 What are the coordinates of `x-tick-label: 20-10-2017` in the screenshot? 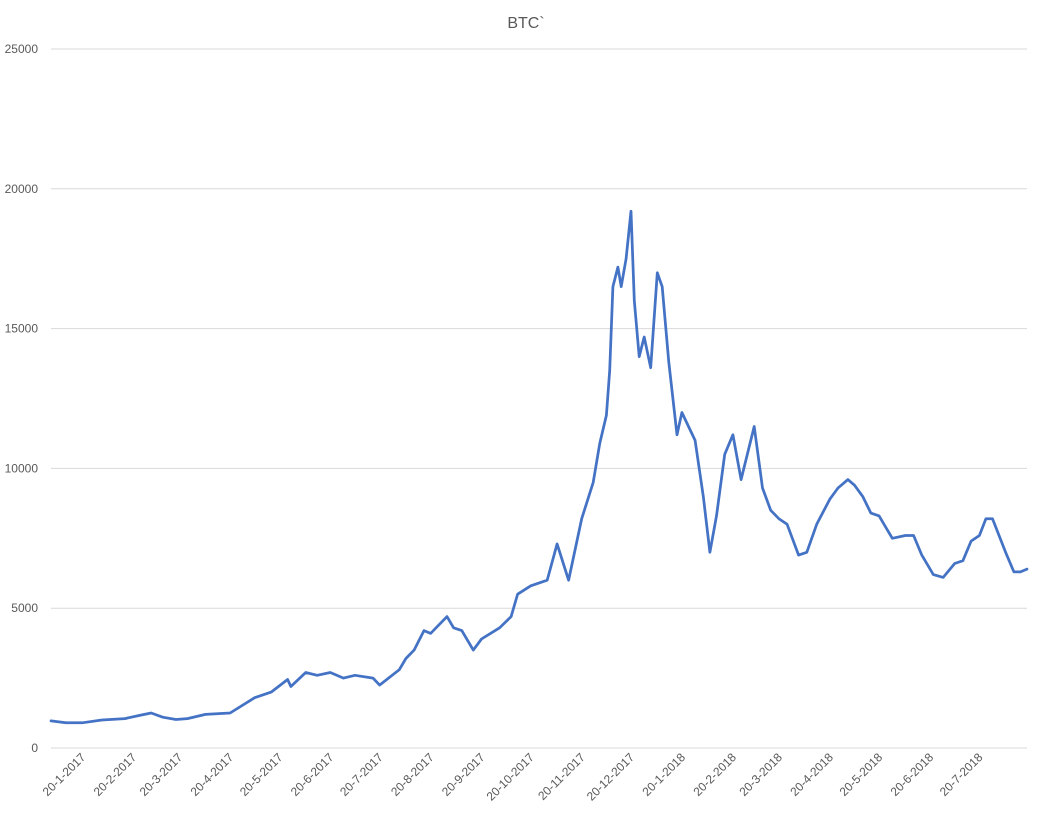 It's located at (511, 777).